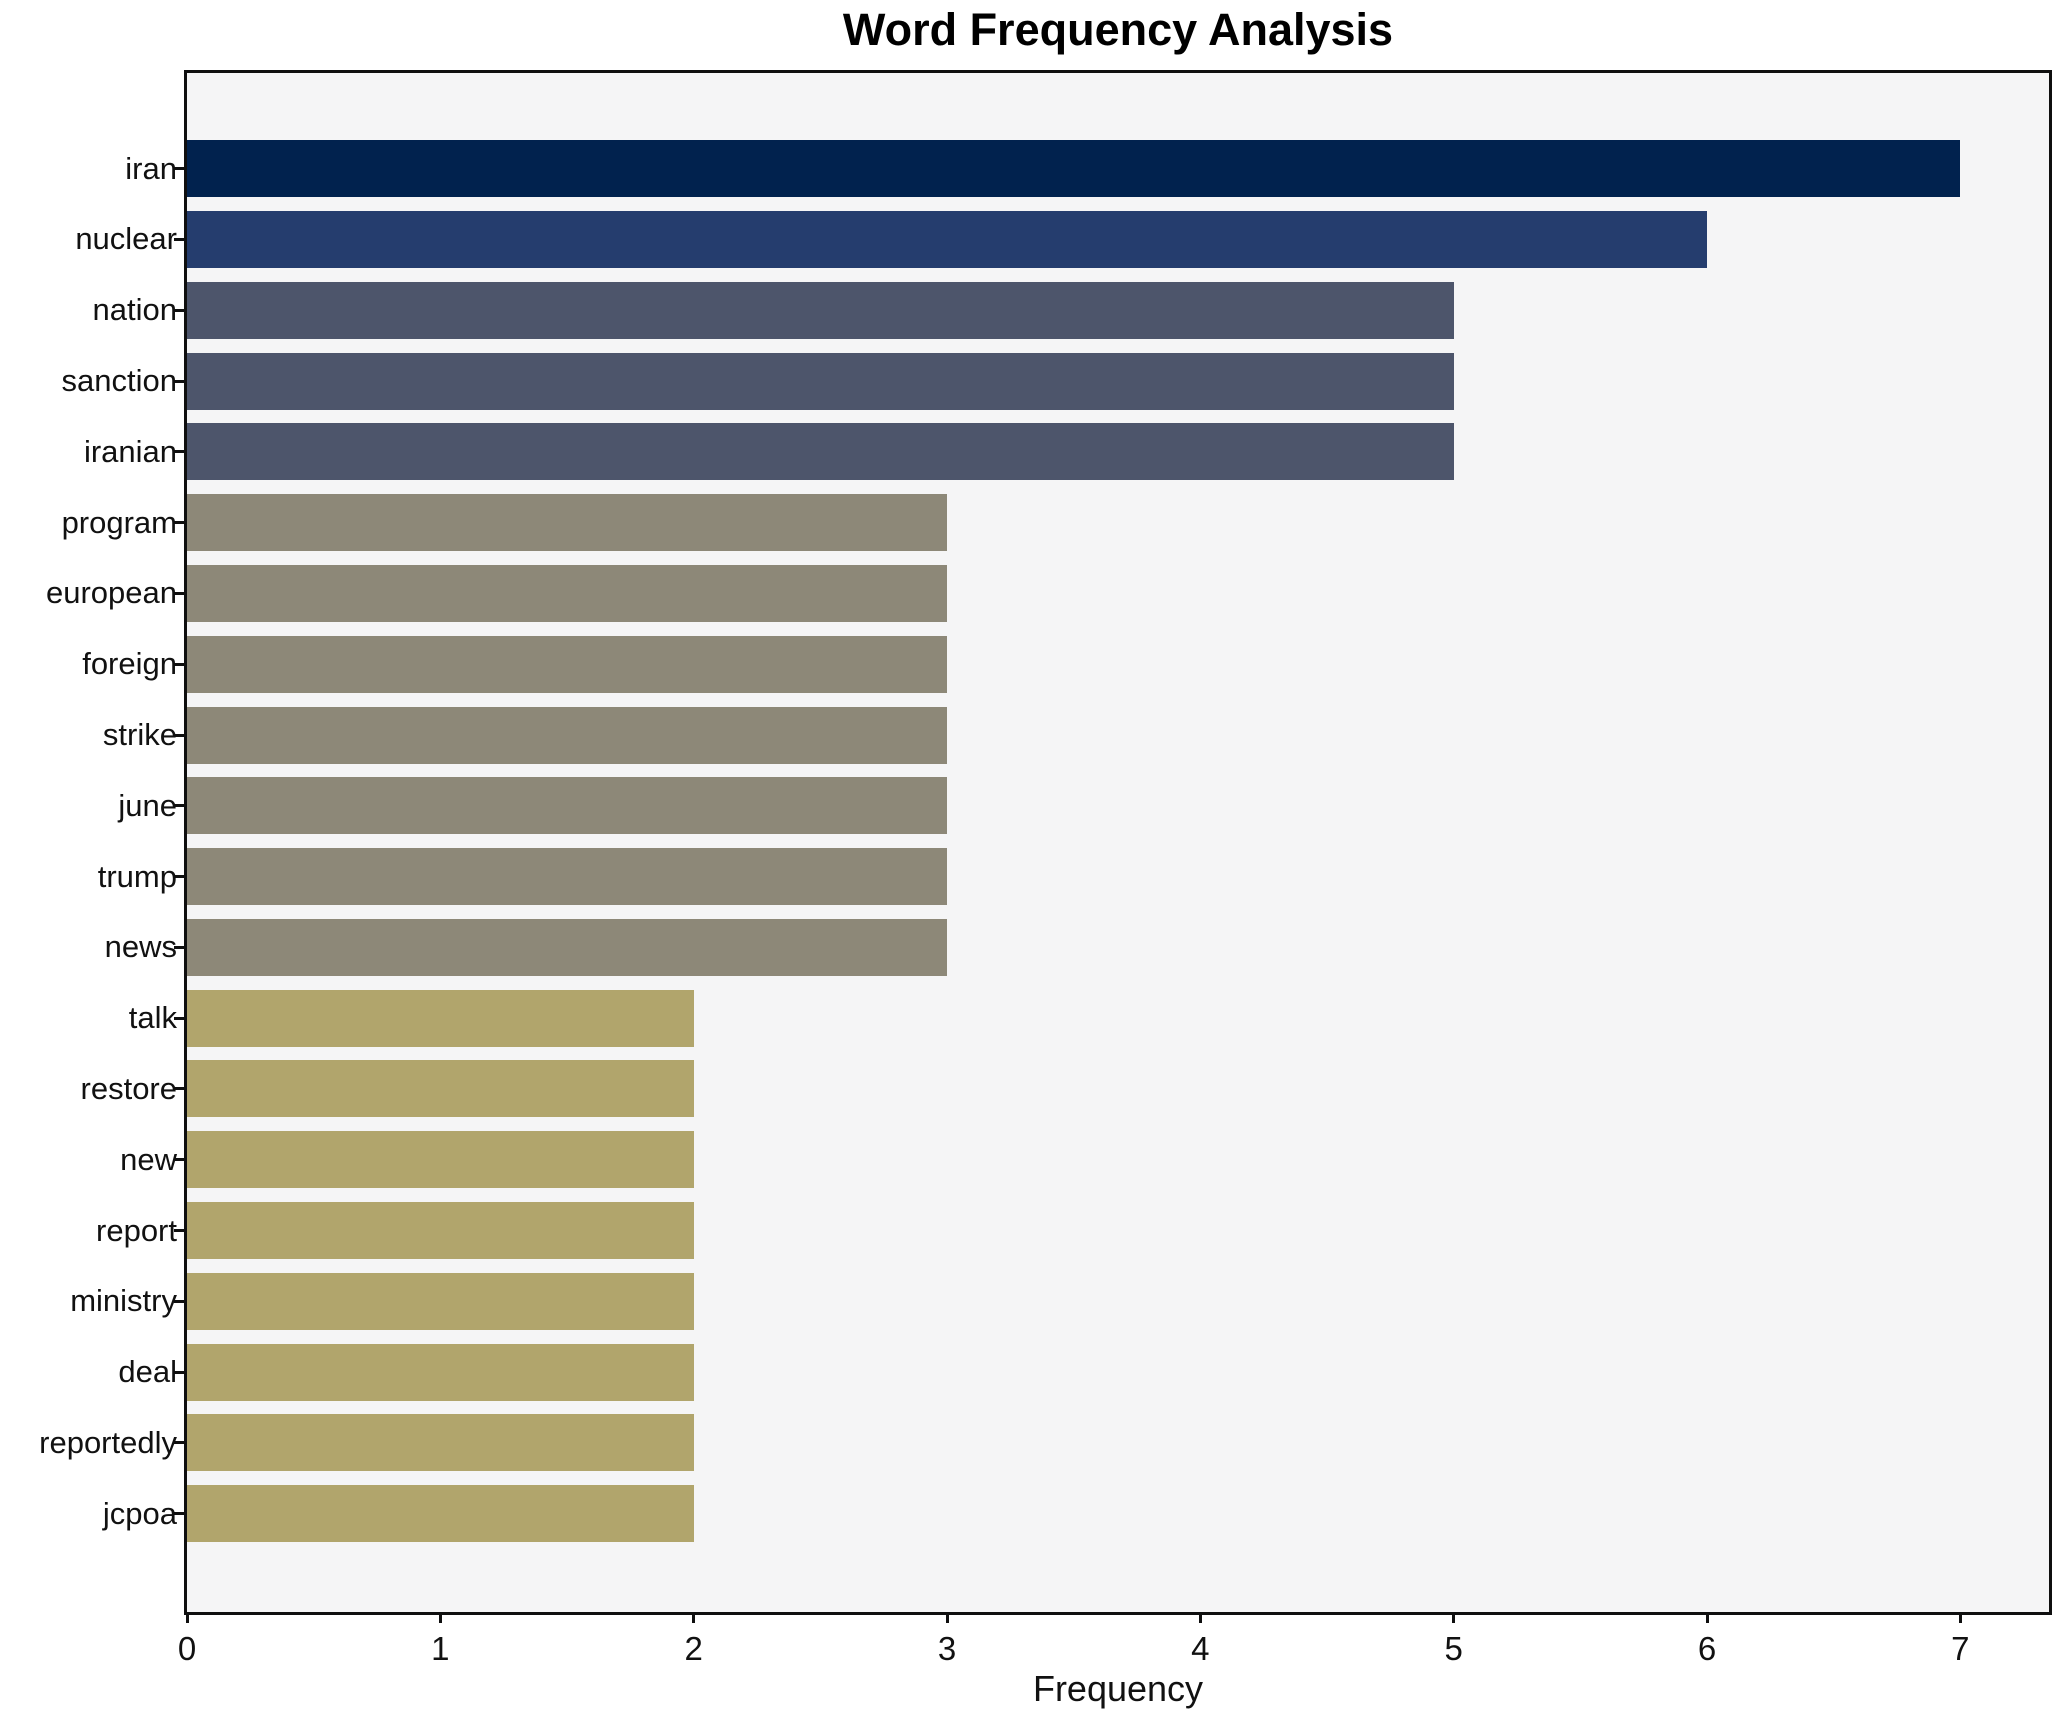 This screenshot has height=1722, width=2067. What do you see at coordinates (1707, 1648) in the screenshot?
I see `x-tick-label-6: 6` at bounding box center [1707, 1648].